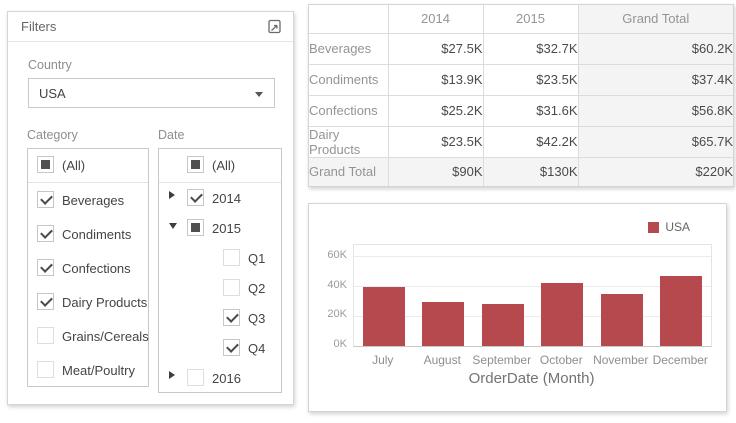 Image resolution: width=736 pixels, height=423 pixels. What do you see at coordinates (655, 19) in the screenshot?
I see `pivot-col-header-grand-total: Grand Total` at bounding box center [655, 19].